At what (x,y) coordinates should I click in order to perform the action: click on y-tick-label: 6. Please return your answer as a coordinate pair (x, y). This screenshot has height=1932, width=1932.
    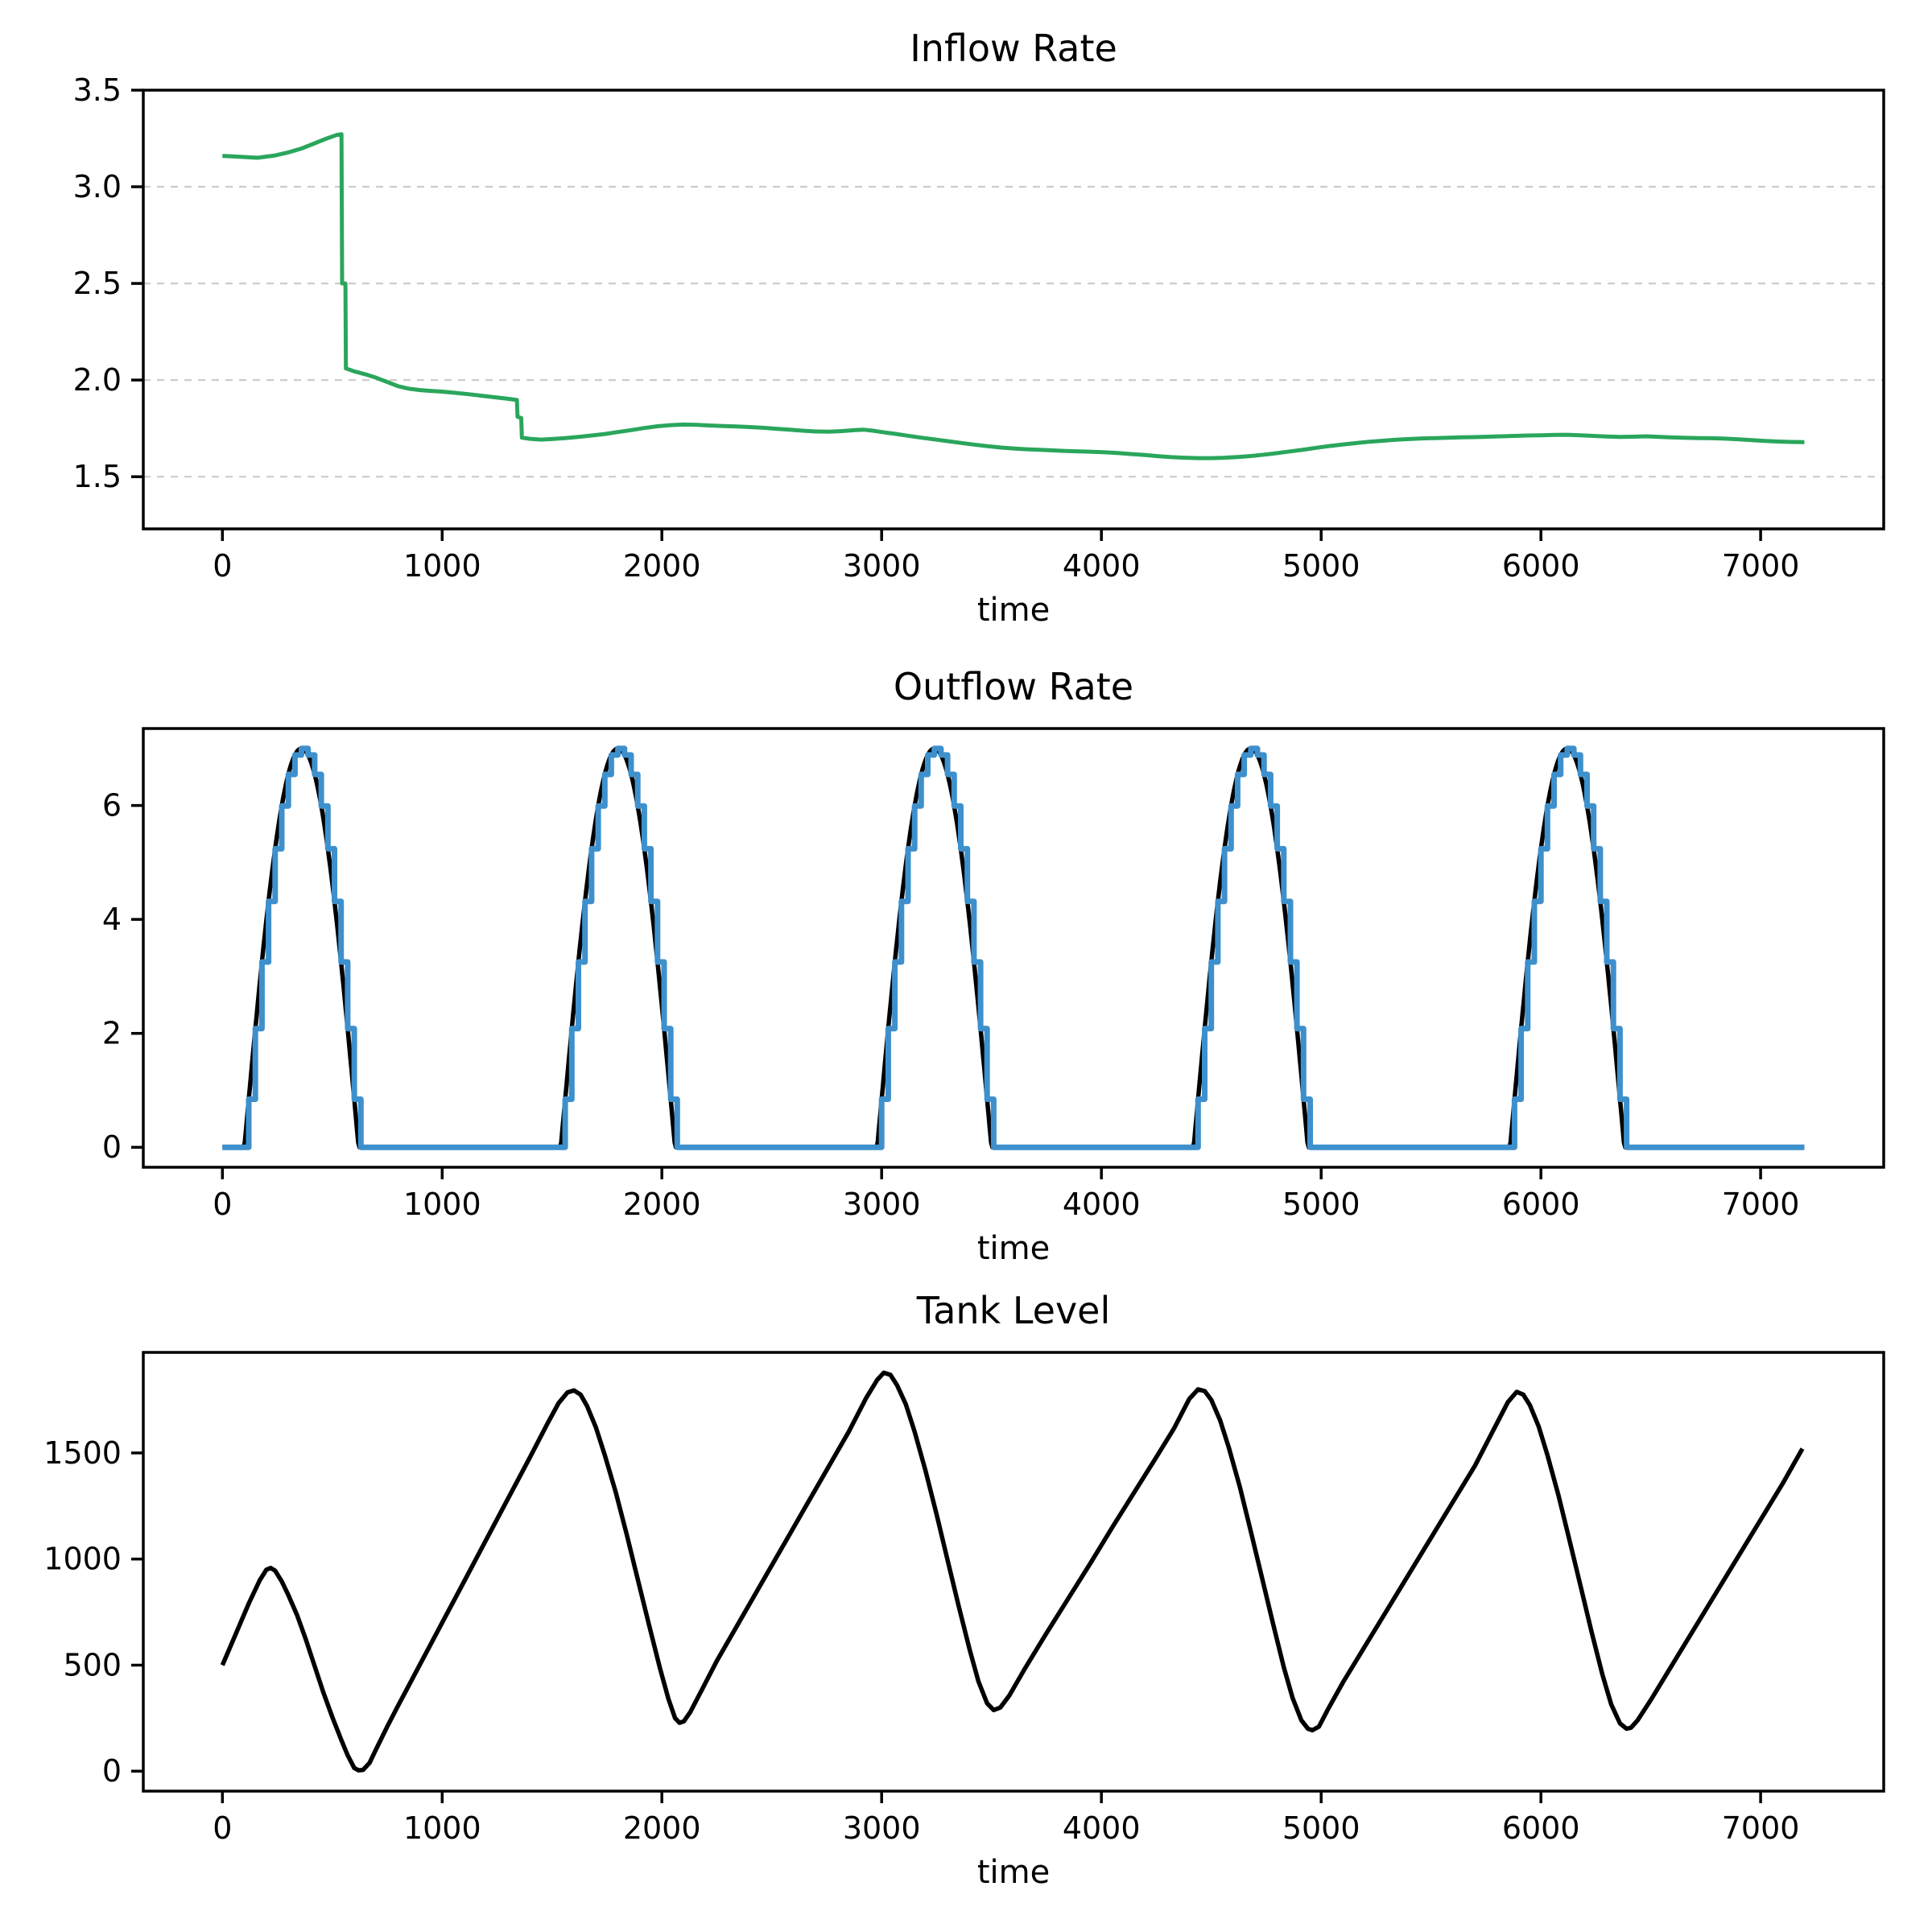
    Looking at the image, I should click on (112, 806).